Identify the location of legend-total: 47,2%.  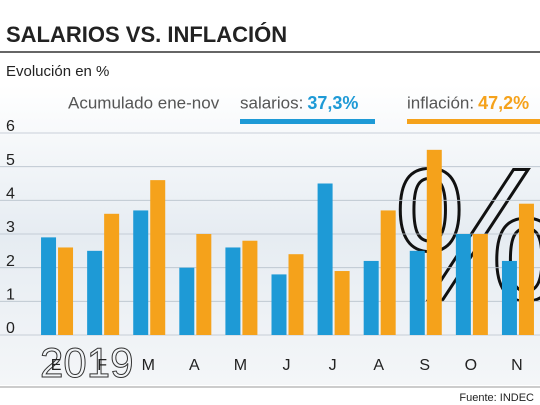
(503, 103).